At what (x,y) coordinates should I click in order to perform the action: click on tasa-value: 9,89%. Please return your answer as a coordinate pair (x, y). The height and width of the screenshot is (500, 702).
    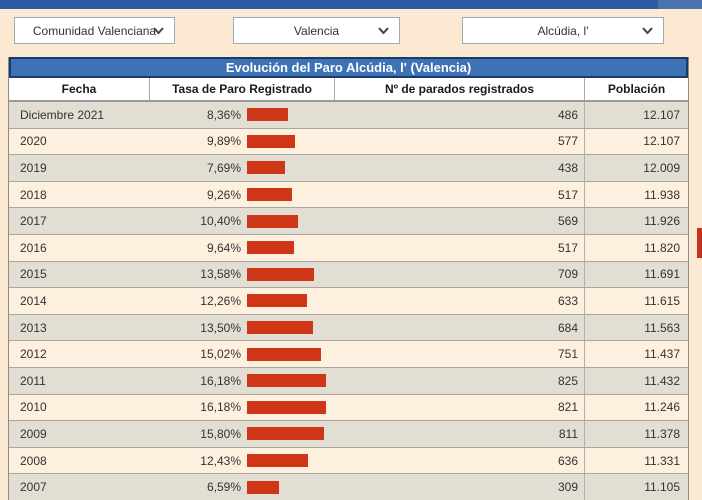
    Looking at the image, I should click on (223, 141).